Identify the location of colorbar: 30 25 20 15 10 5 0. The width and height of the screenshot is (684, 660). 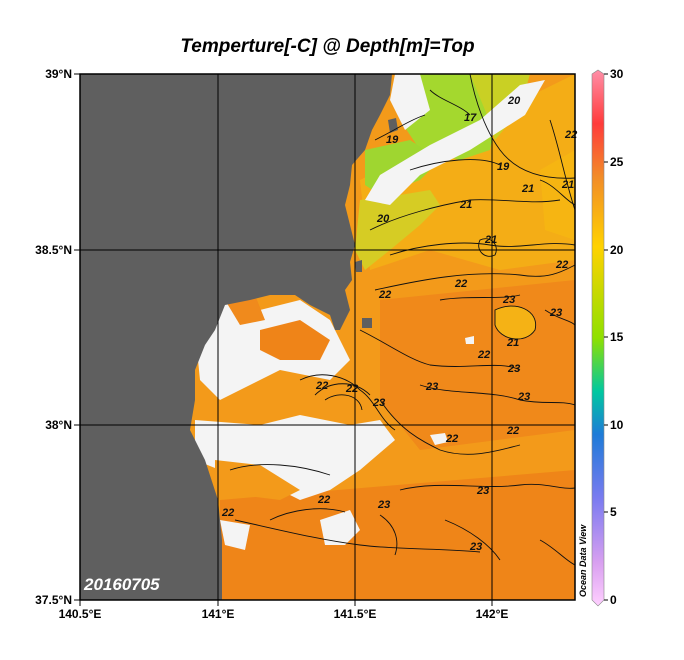
(607, 337).